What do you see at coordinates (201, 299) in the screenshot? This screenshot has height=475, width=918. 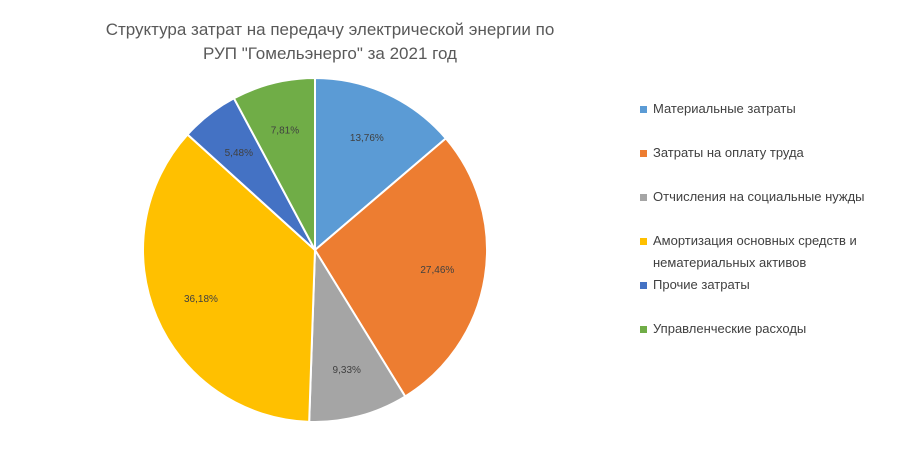 I see `slice-data-label-4: 36,18%` at bounding box center [201, 299].